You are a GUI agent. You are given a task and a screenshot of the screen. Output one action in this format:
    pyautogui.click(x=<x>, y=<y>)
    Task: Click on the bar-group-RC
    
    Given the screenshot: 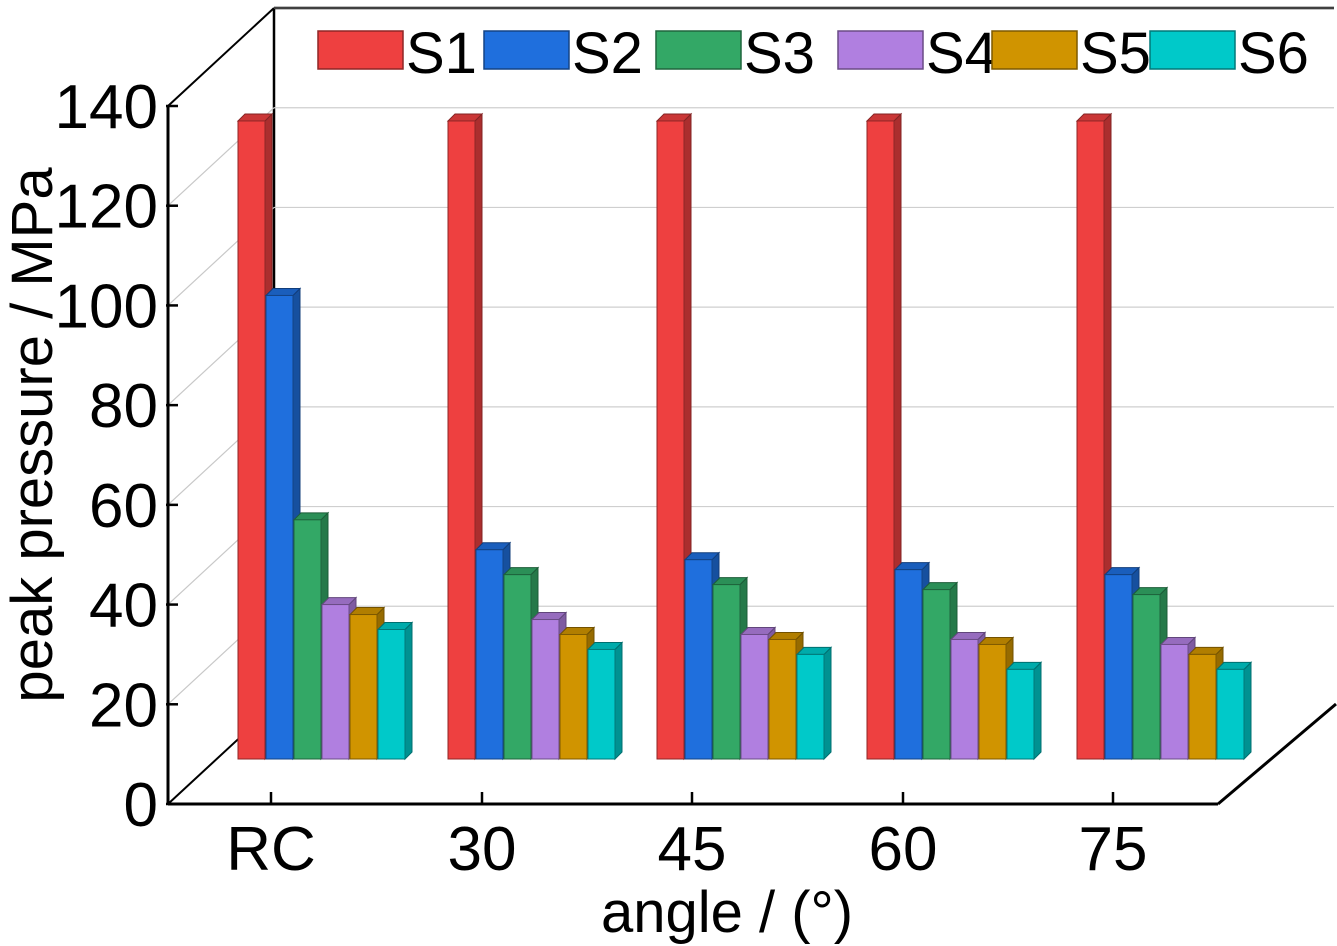 What is the action you would take?
    pyautogui.click(x=325, y=436)
    